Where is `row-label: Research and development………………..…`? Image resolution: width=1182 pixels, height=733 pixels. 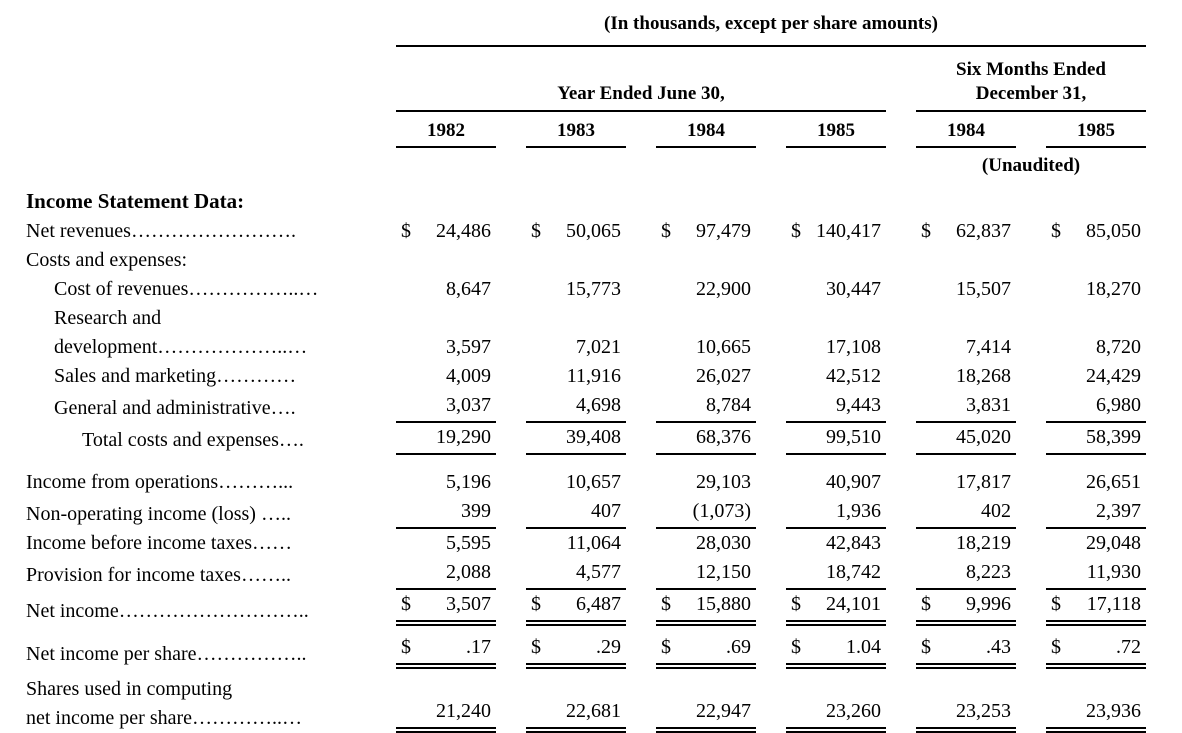
row-label: Research and development………………..… is located at coordinates (196, 333).